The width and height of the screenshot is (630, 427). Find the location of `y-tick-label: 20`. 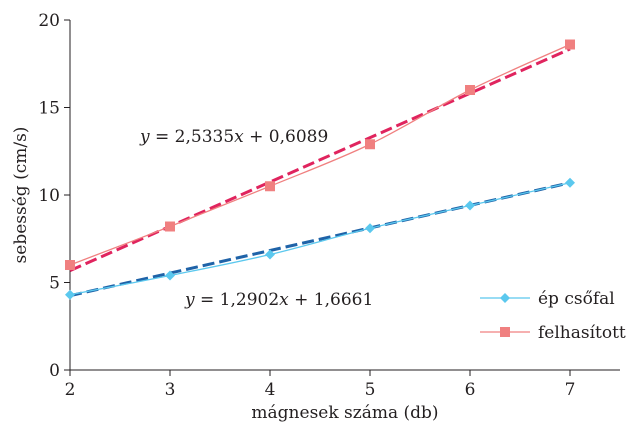

y-tick-label: 20 is located at coordinates (49, 21).